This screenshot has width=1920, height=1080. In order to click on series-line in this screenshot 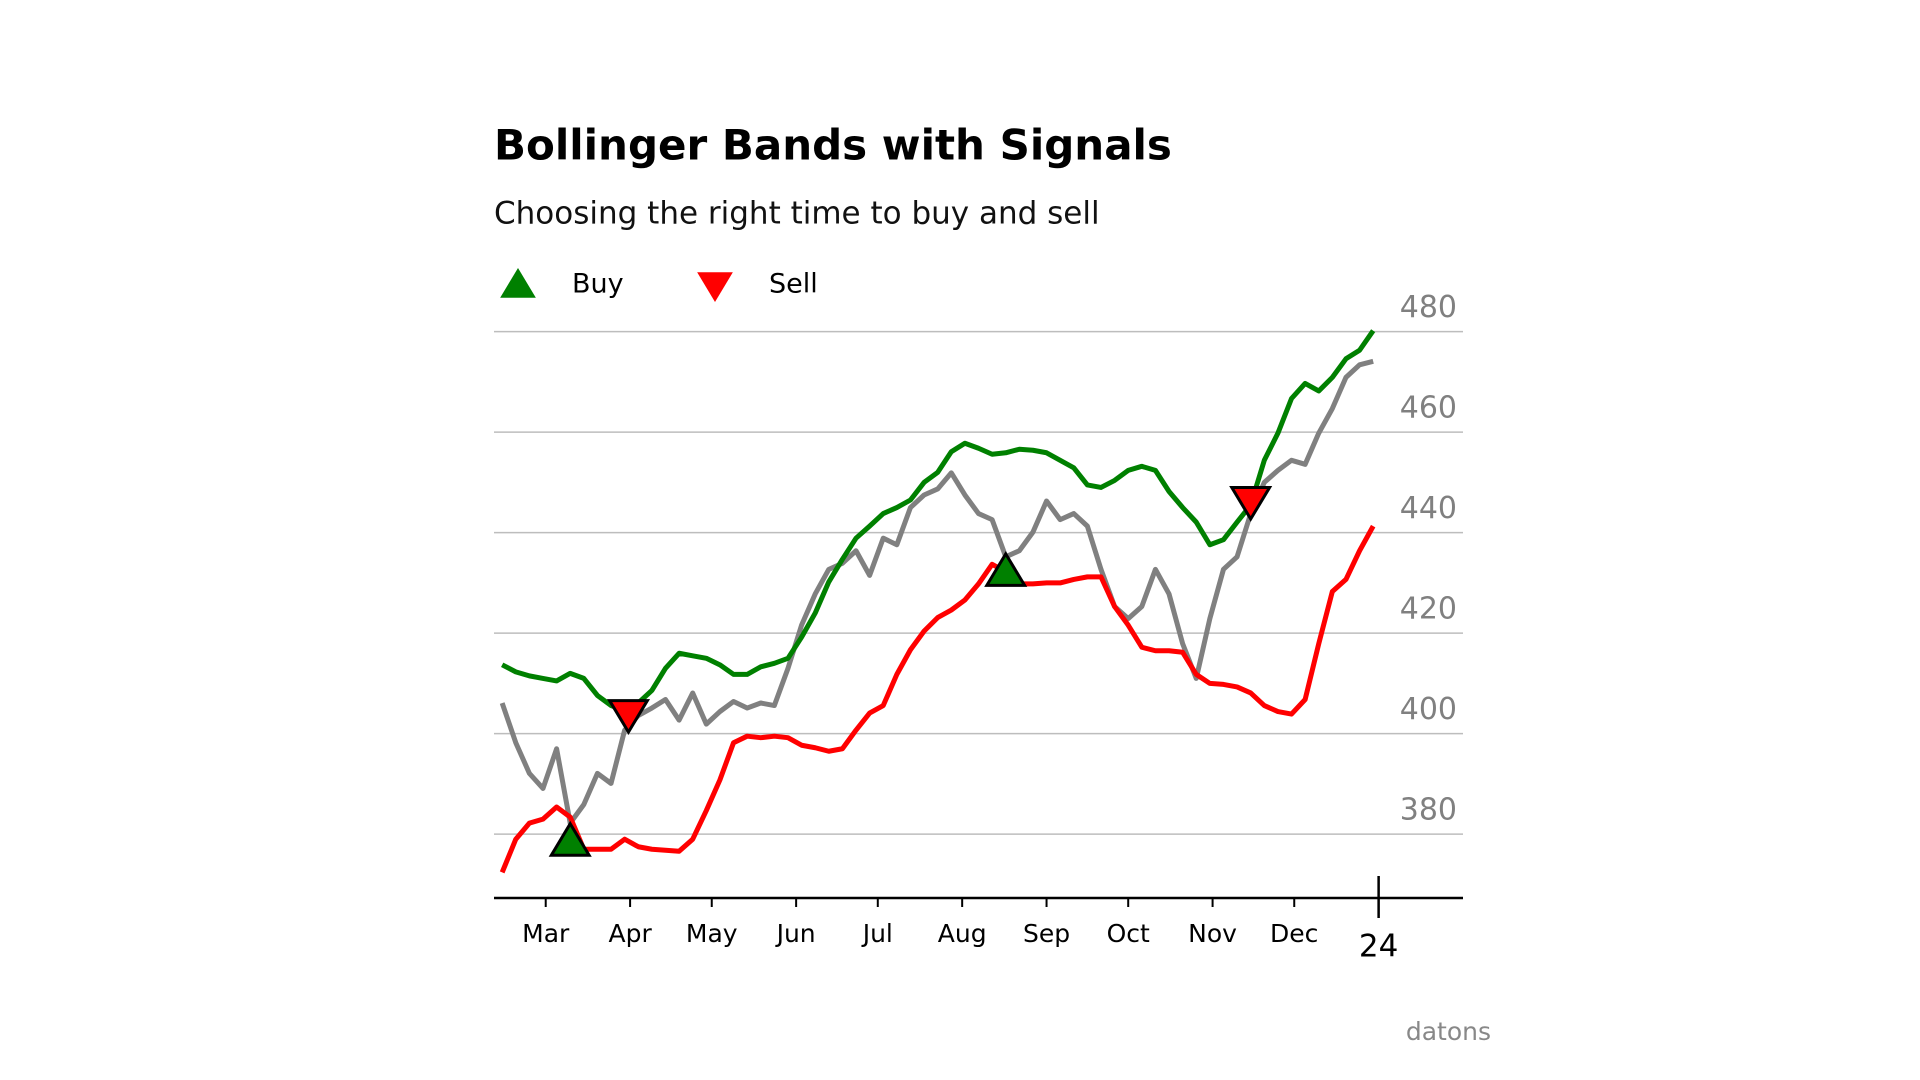, I will do `click(937, 699)`.